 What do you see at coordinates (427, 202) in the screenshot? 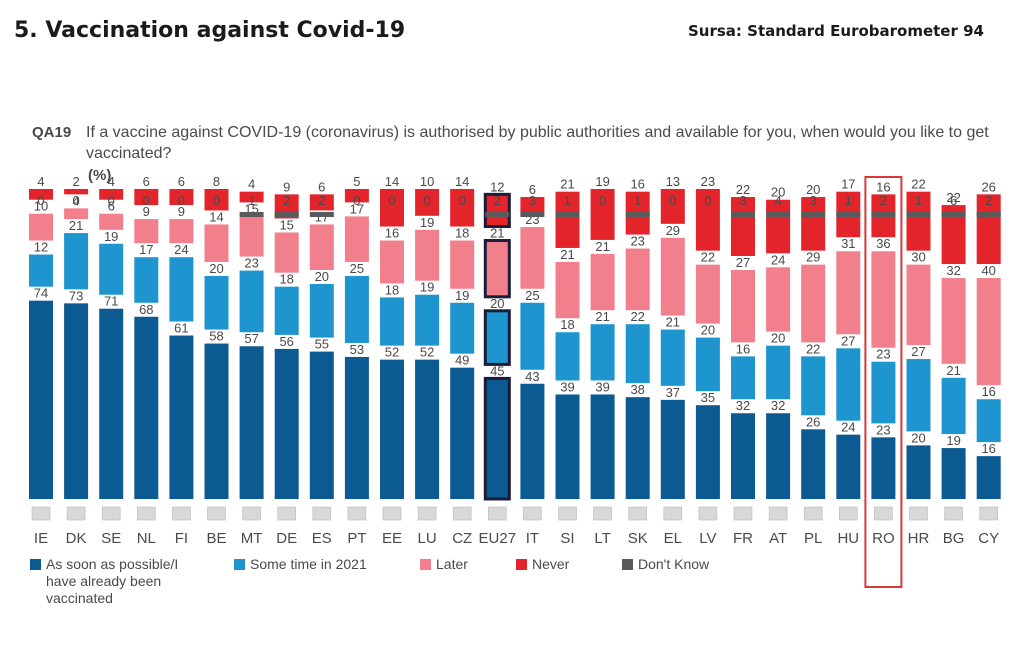
I see `bar-segment-lu-s3` at bounding box center [427, 202].